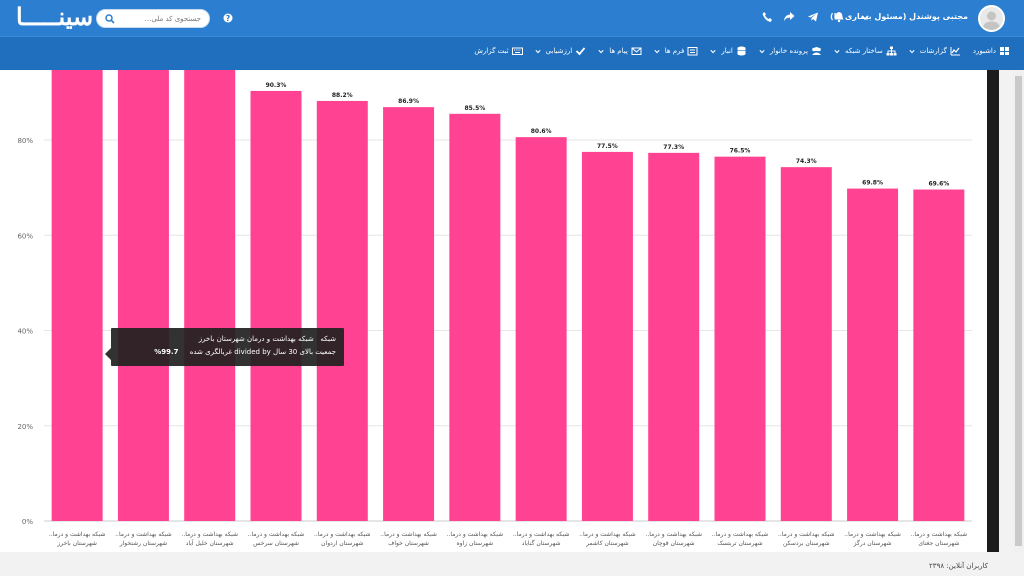 The image size is (1024, 576). Describe the element at coordinates (342, 543) in the screenshot. I see `x-tick-label: شهرستان اردوان` at that location.